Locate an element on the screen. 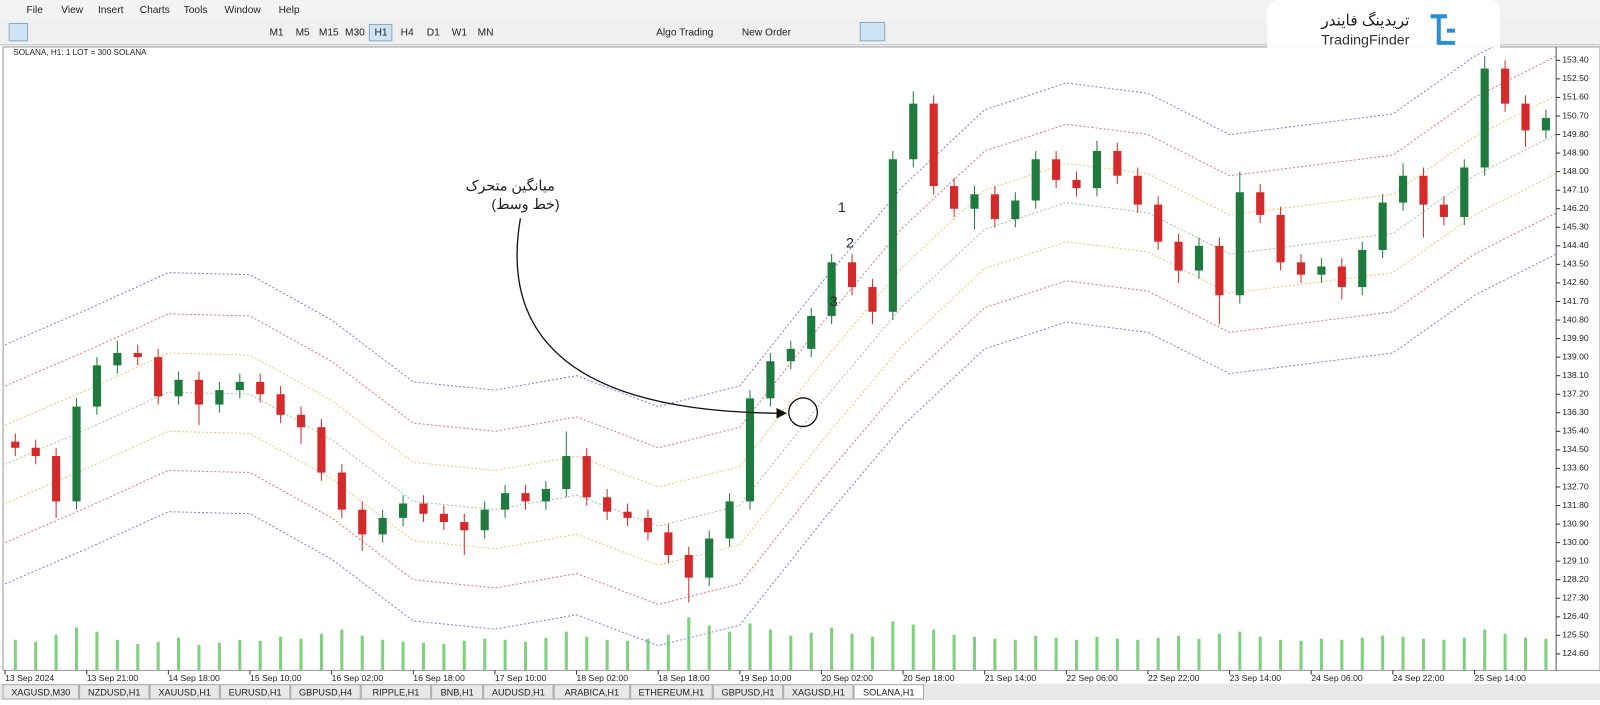 This screenshot has width=1600, height=705. timeframe-button: H4 is located at coordinates (407, 32).